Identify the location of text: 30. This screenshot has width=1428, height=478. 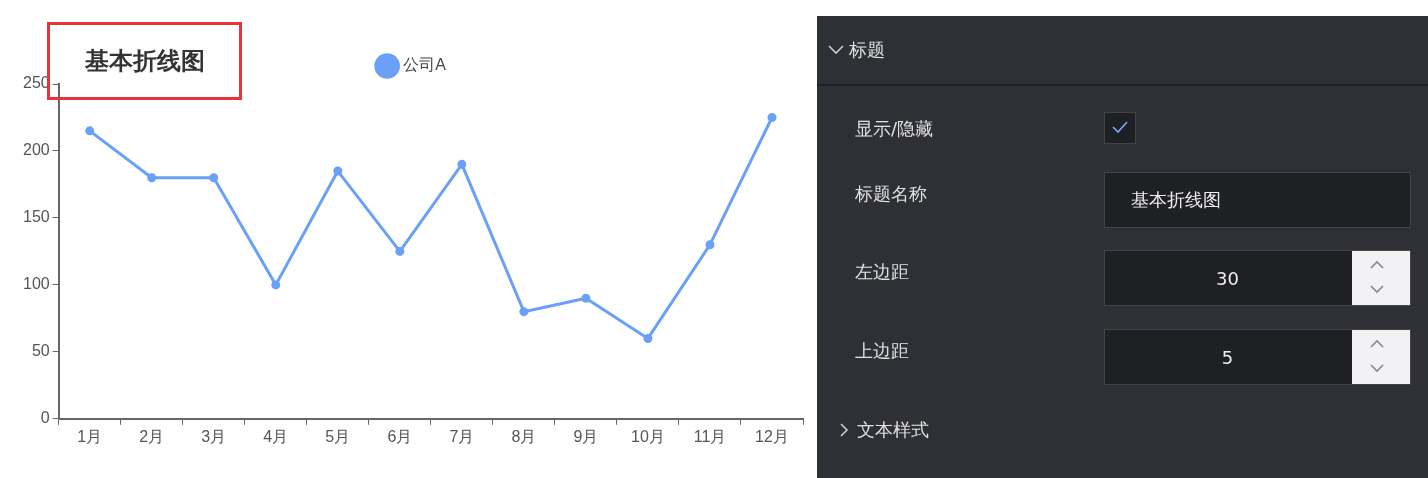
(1227, 278).